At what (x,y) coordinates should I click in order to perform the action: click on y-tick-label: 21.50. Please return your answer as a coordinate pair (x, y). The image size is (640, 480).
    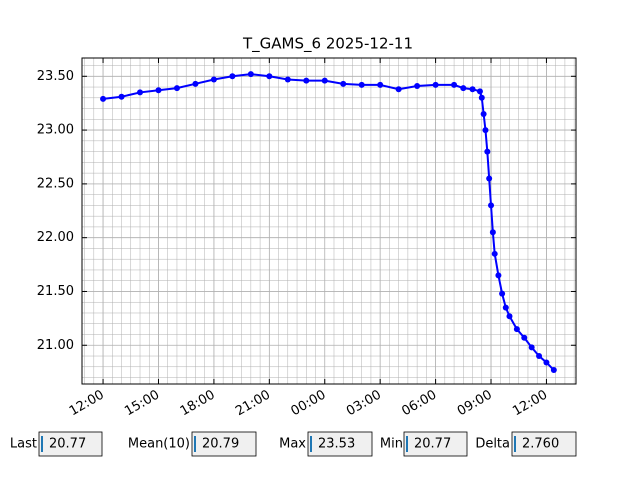
    Looking at the image, I should click on (55, 291).